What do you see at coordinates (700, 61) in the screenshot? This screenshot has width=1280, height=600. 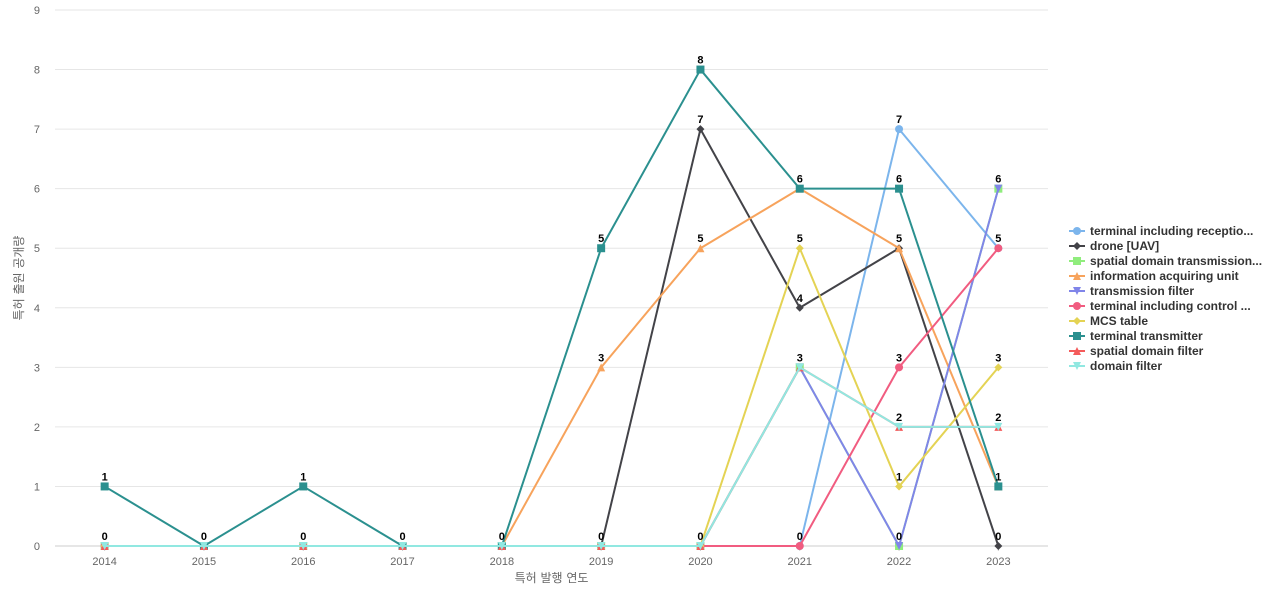 I see `data-label: 8` at bounding box center [700, 61].